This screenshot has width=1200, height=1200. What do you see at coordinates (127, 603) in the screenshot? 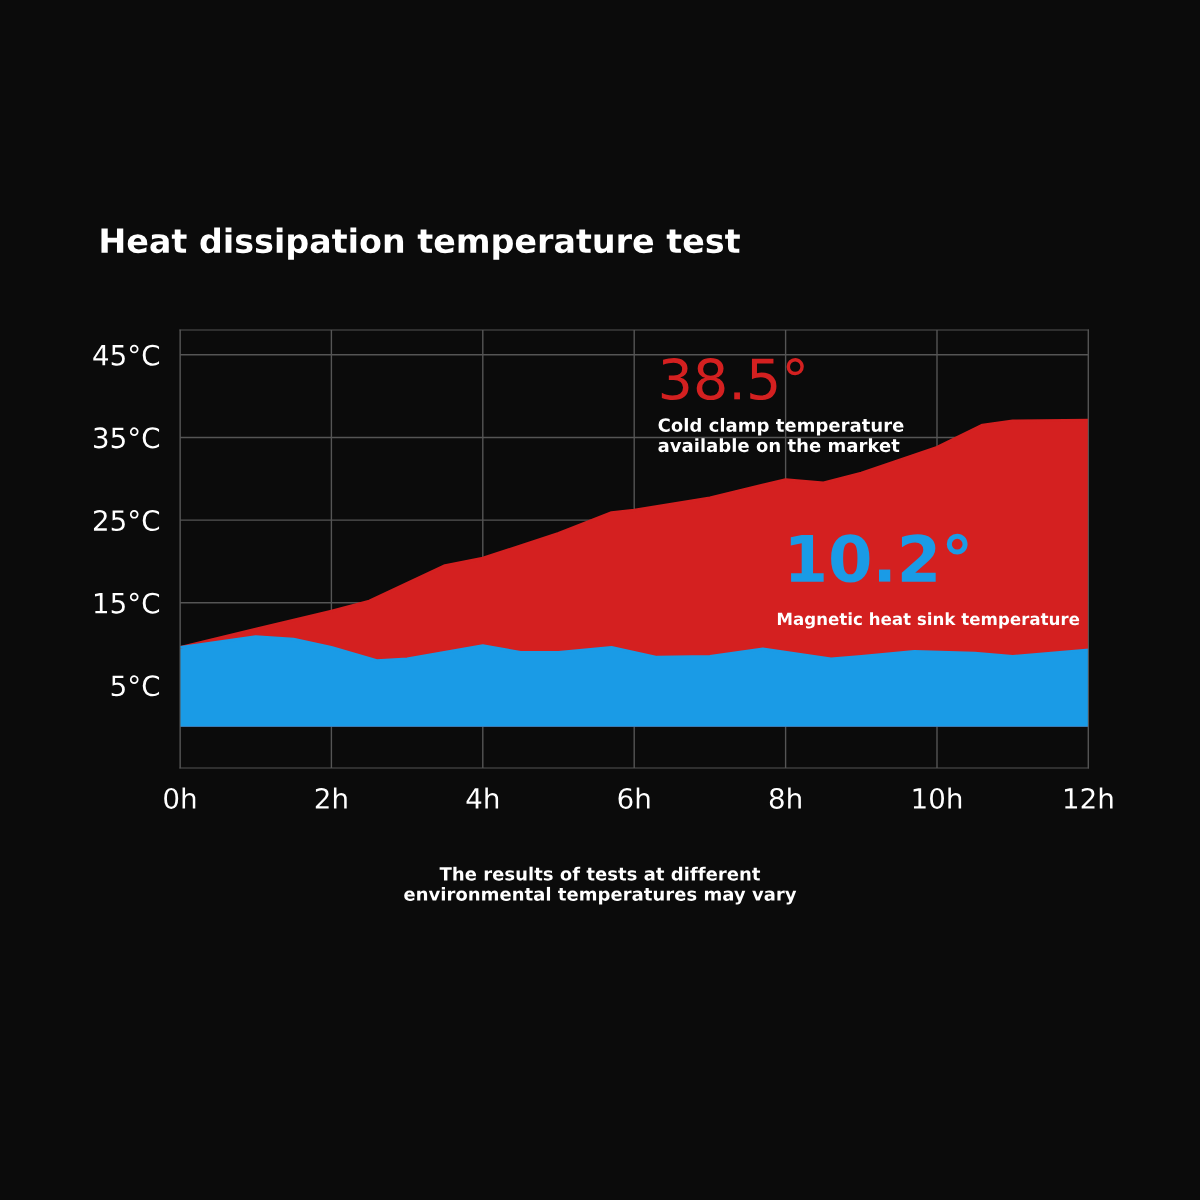
I see `y-tick-label: 15°C` at bounding box center [127, 603].